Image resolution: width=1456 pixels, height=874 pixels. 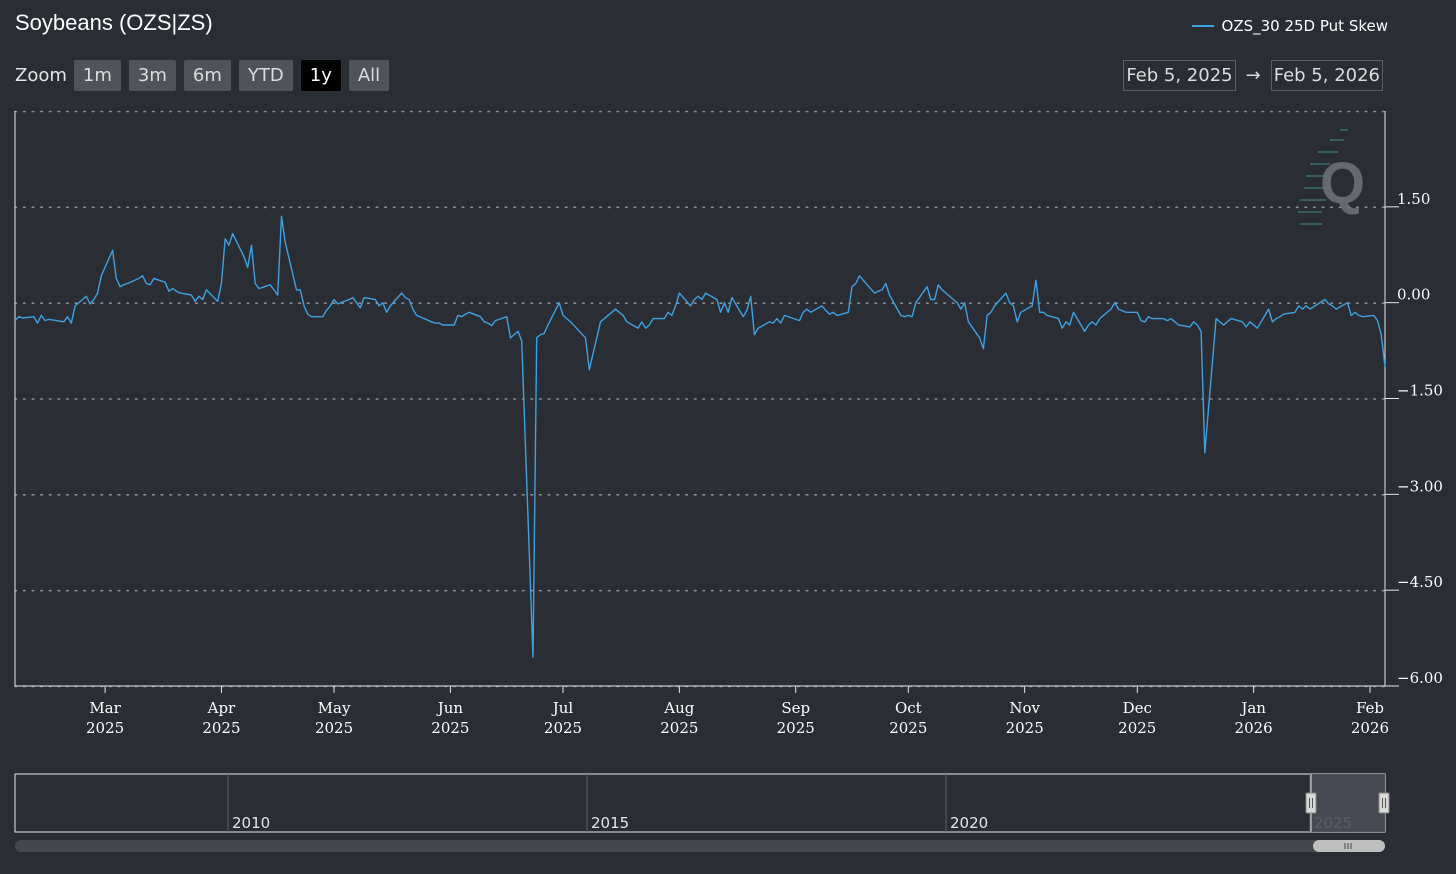 What do you see at coordinates (97, 75) in the screenshot?
I see `zoom-1m-button: 1m` at bounding box center [97, 75].